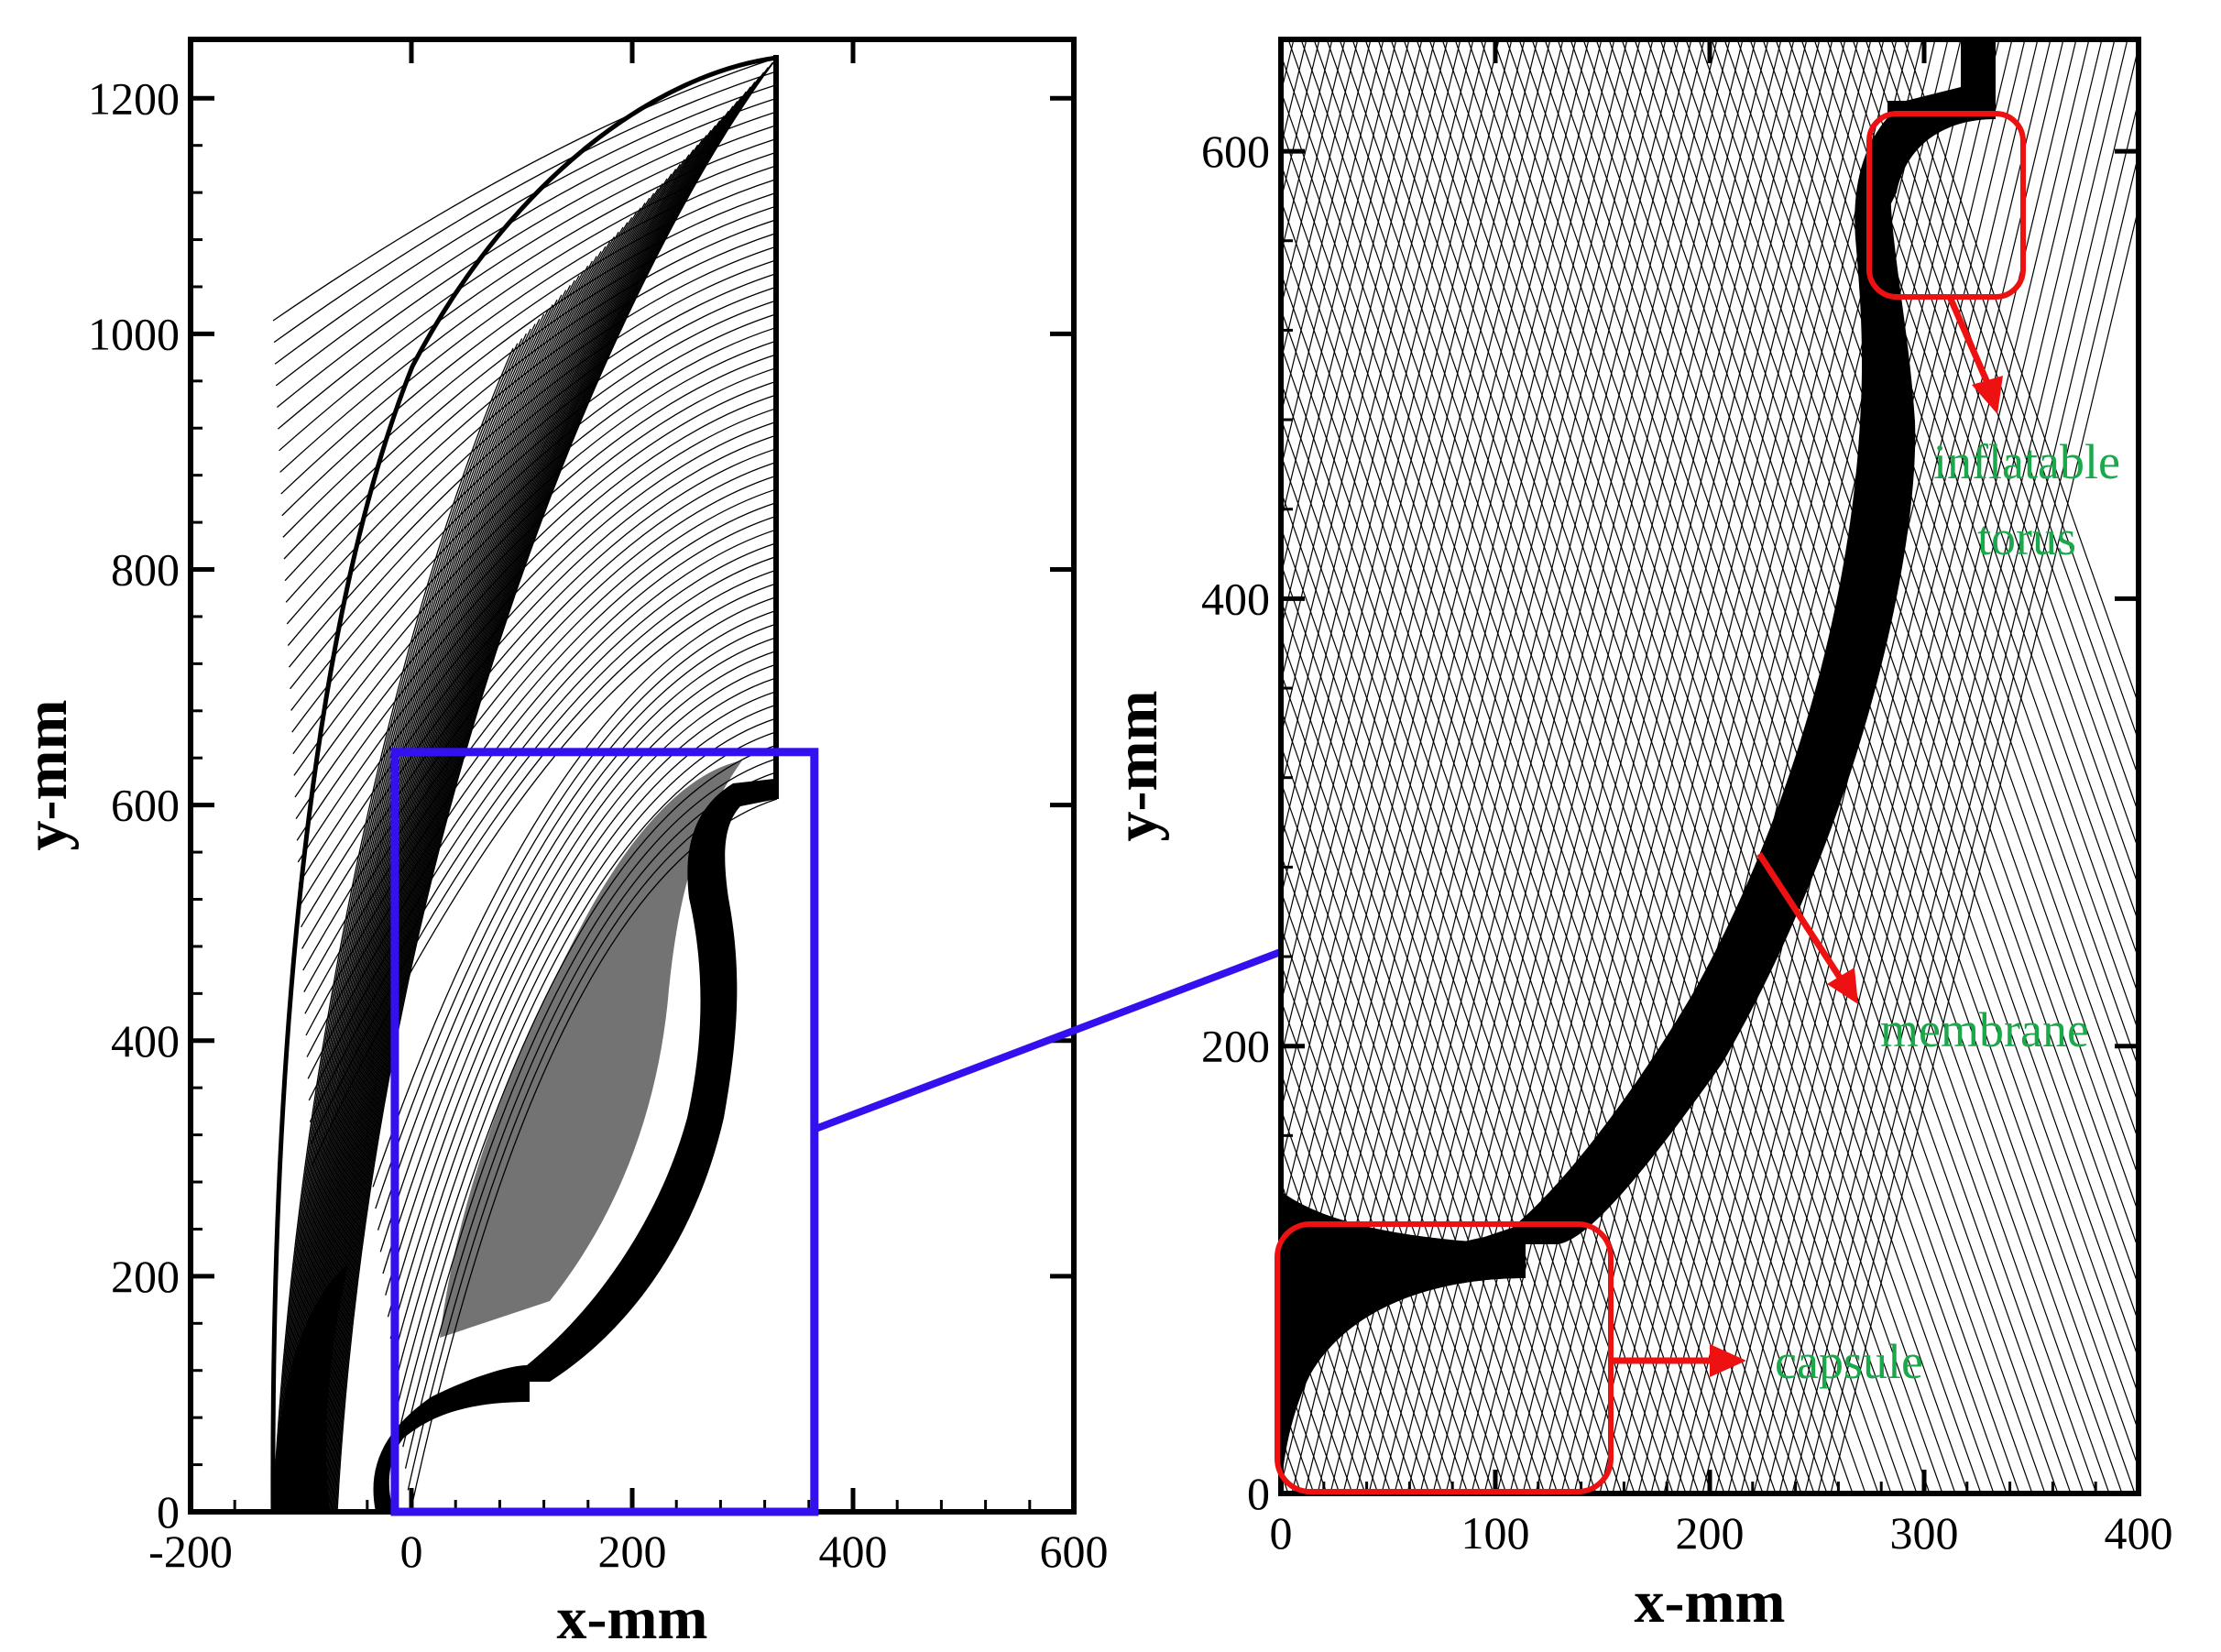 The width and height of the screenshot is (2221, 1652). Describe the element at coordinates (1984, 1029) in the screenshot. I see `membrane-label: membrane` at that location.